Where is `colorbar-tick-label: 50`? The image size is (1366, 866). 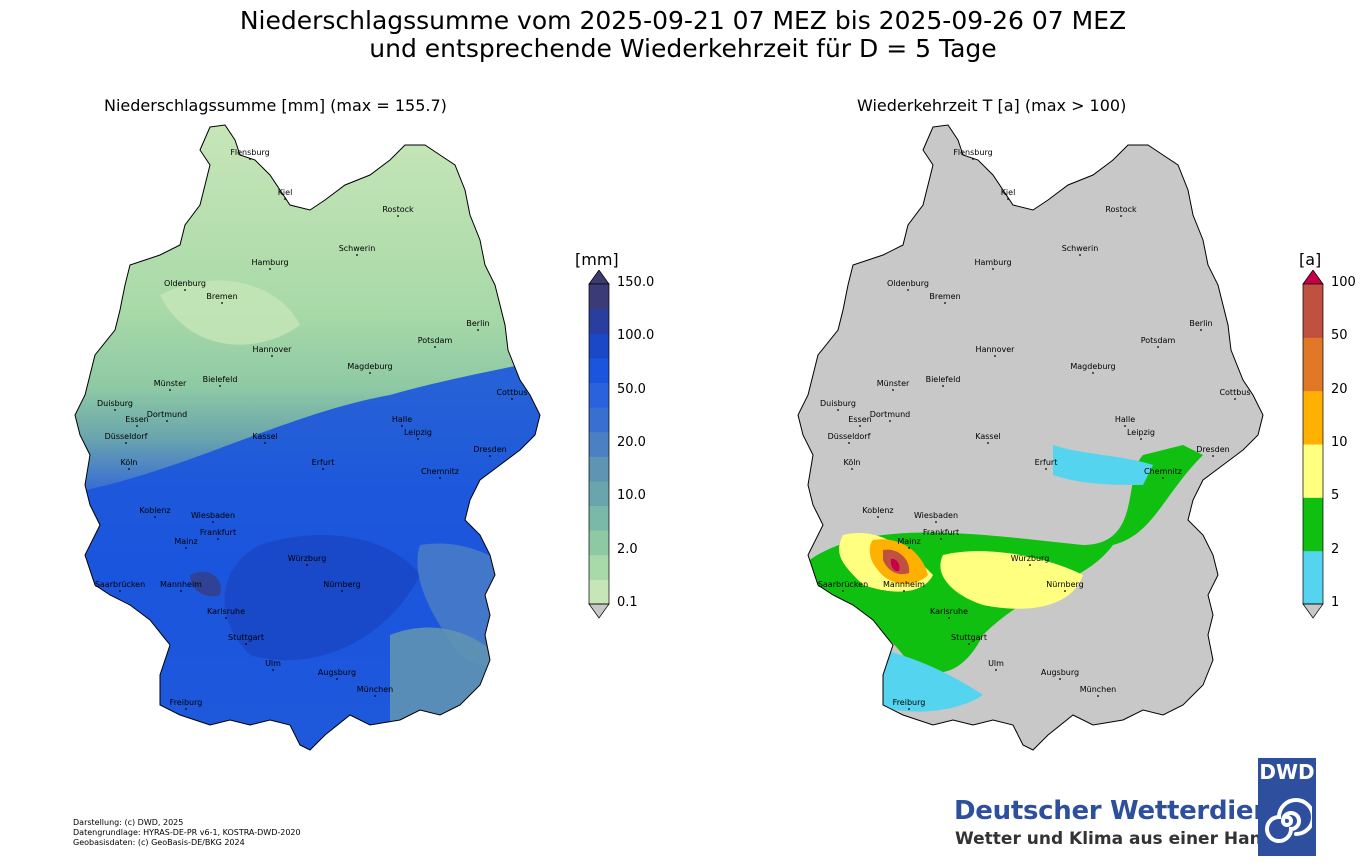
colorbar-tick-label: 50 is located at coordinates (1339, 336).